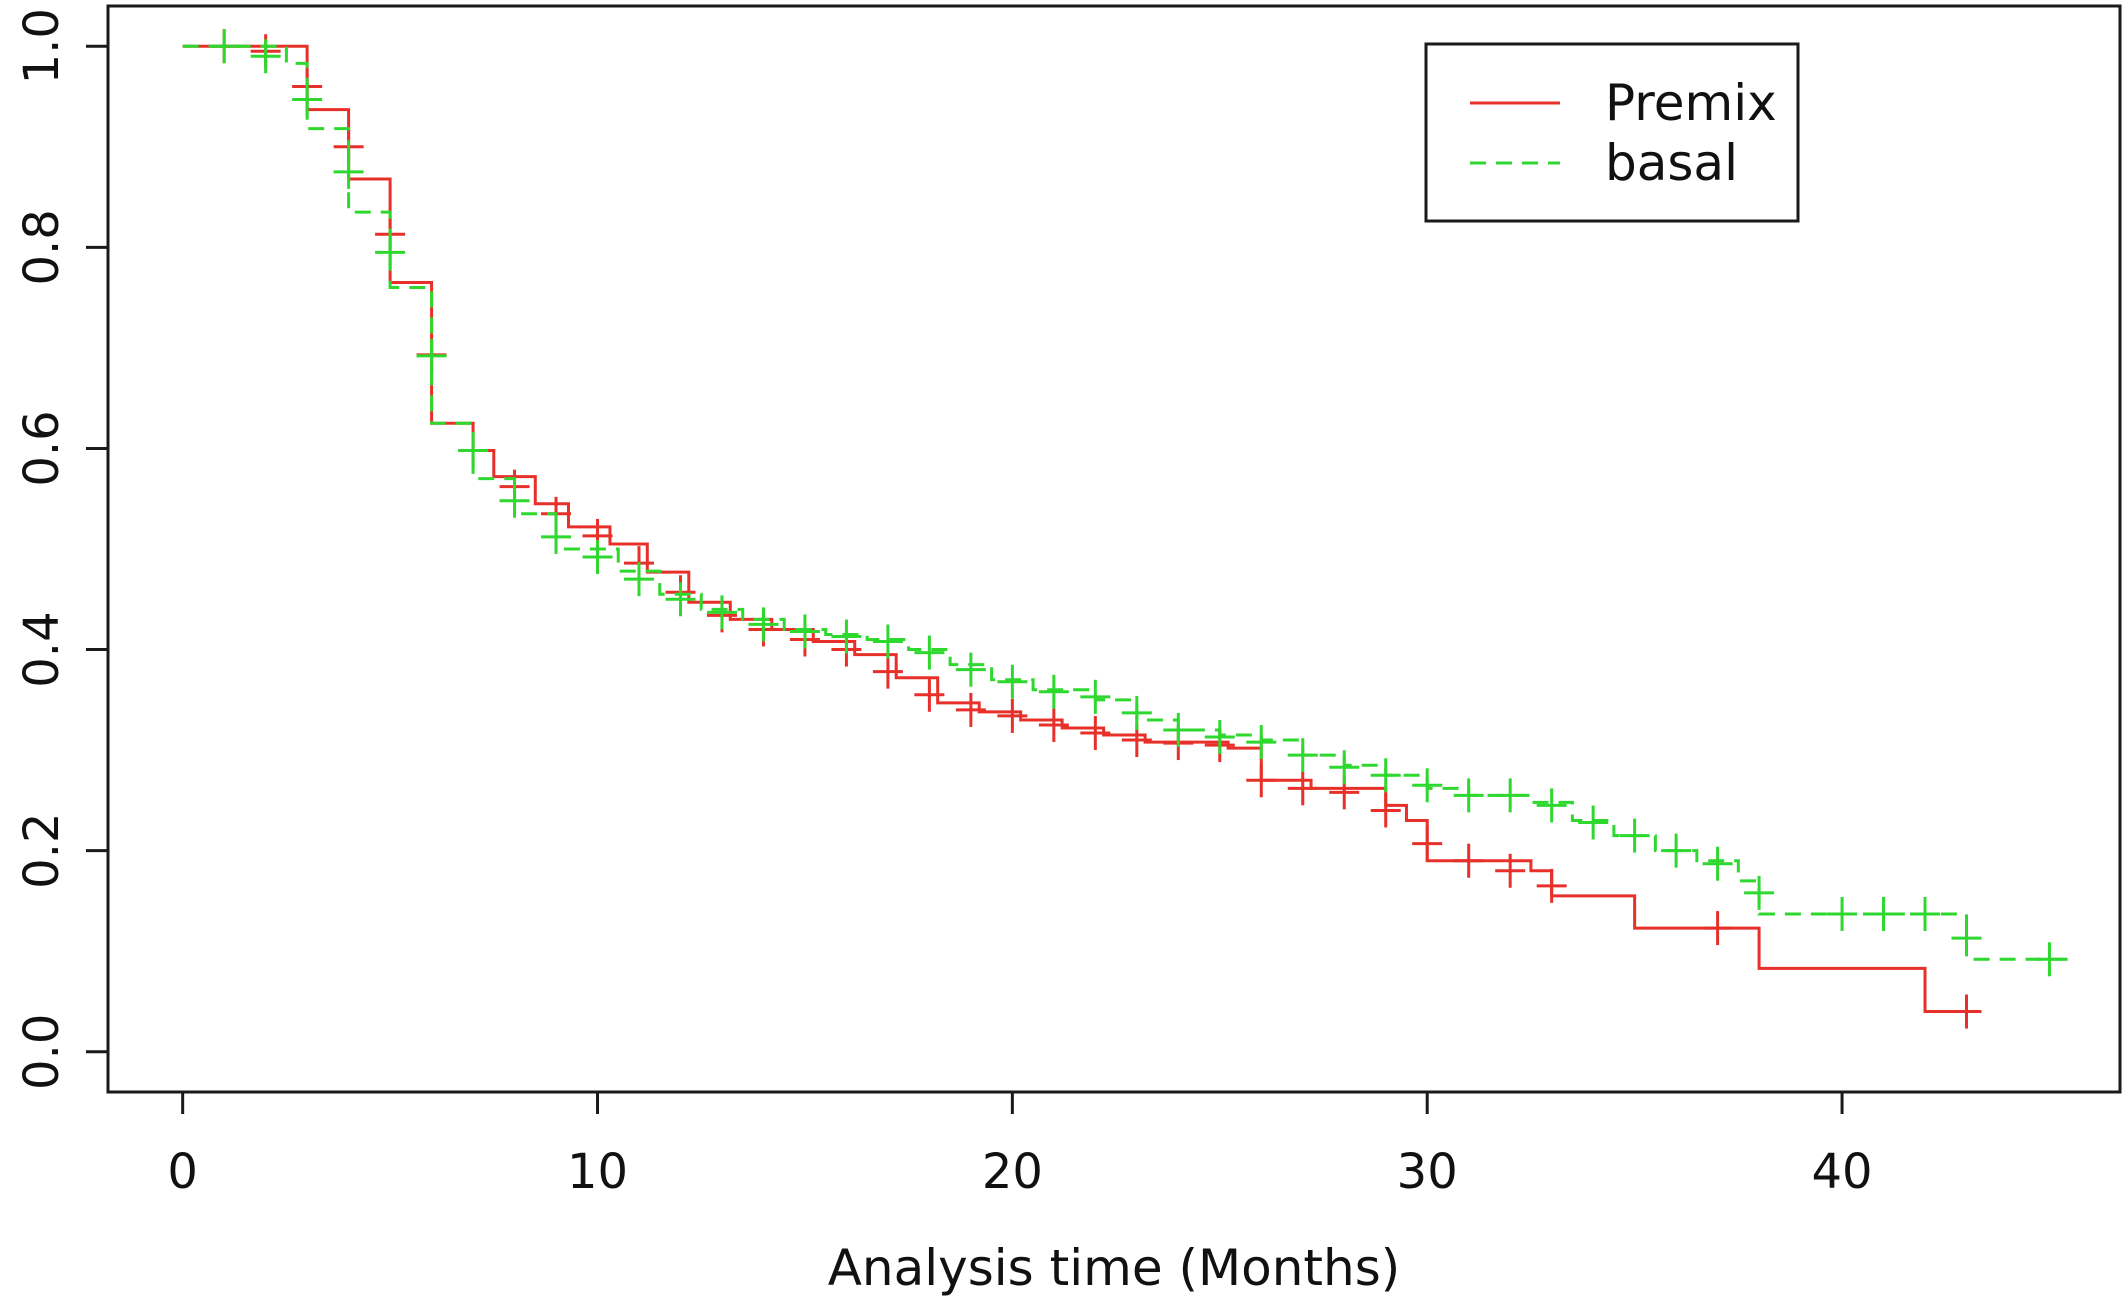  I want to click on x-axis-title: Analysis time (Months), so click(1114, 1267).